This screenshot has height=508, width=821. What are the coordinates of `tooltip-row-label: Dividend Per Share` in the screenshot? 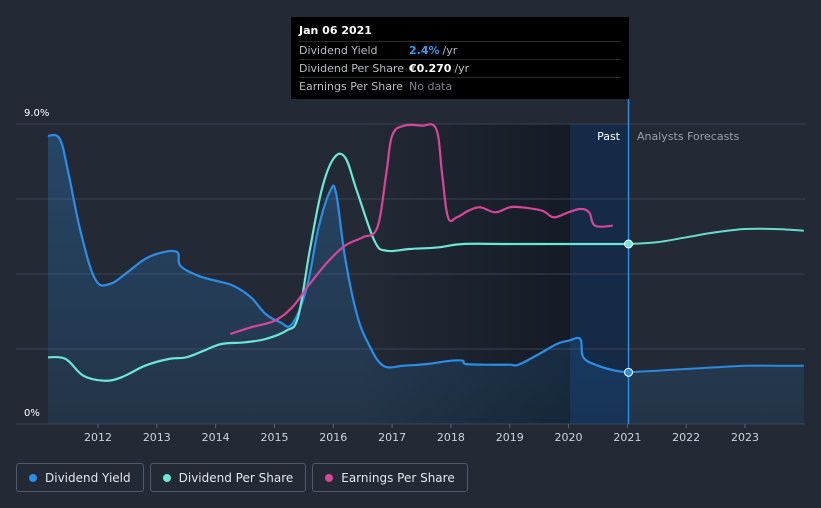 It's located at (352, 68).